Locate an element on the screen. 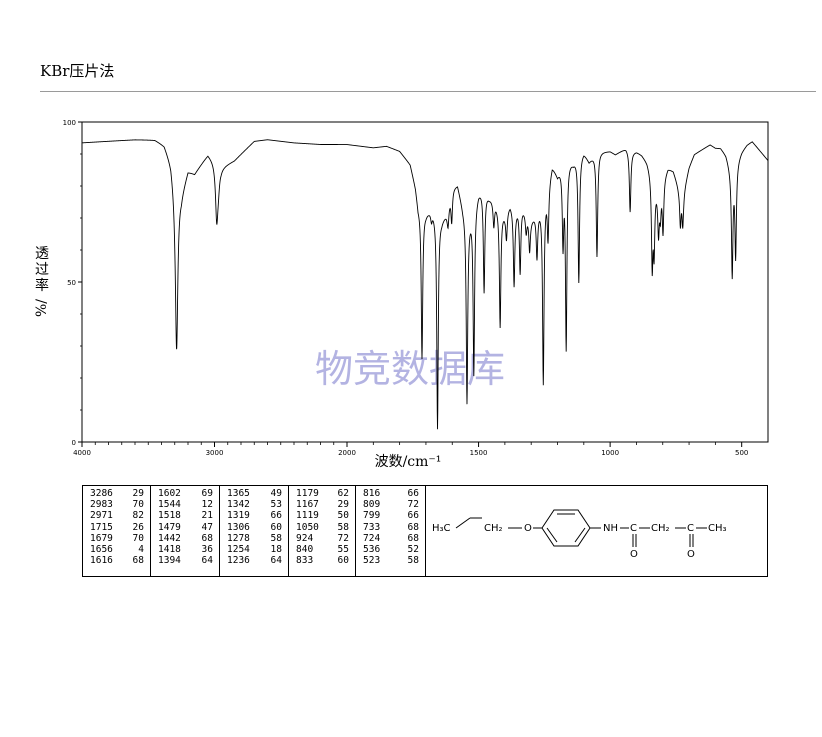  peak-transmittance: 4 is located at coordinates (141, 550).